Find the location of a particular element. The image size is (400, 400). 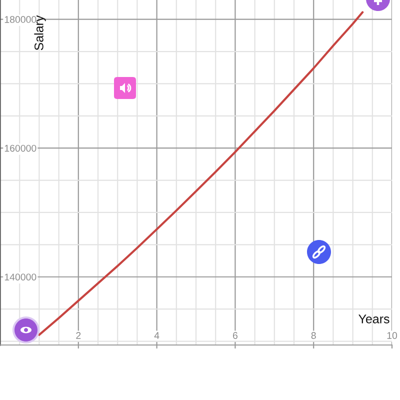

y-axis-title: Salary is located at coordinates (40, 32).